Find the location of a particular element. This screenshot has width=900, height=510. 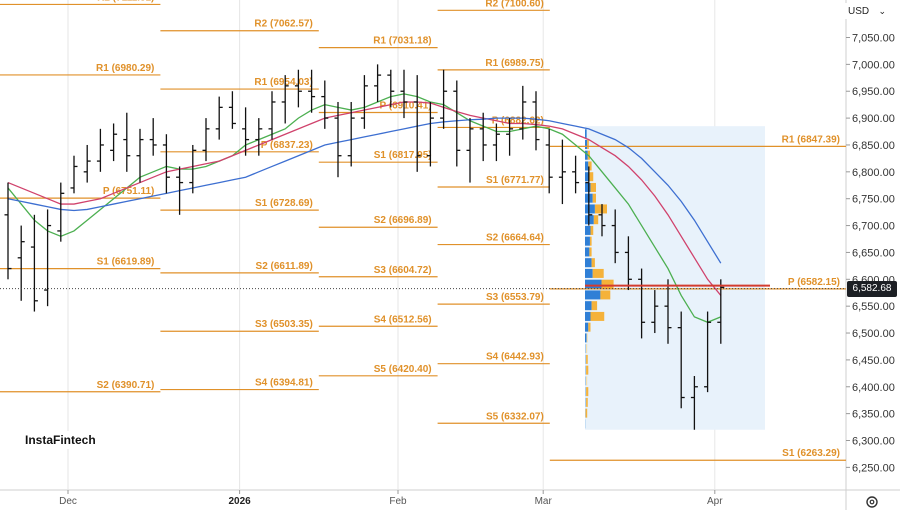

pivot-level-label: R1 (7031.18) is located at coordinates (402, 41).